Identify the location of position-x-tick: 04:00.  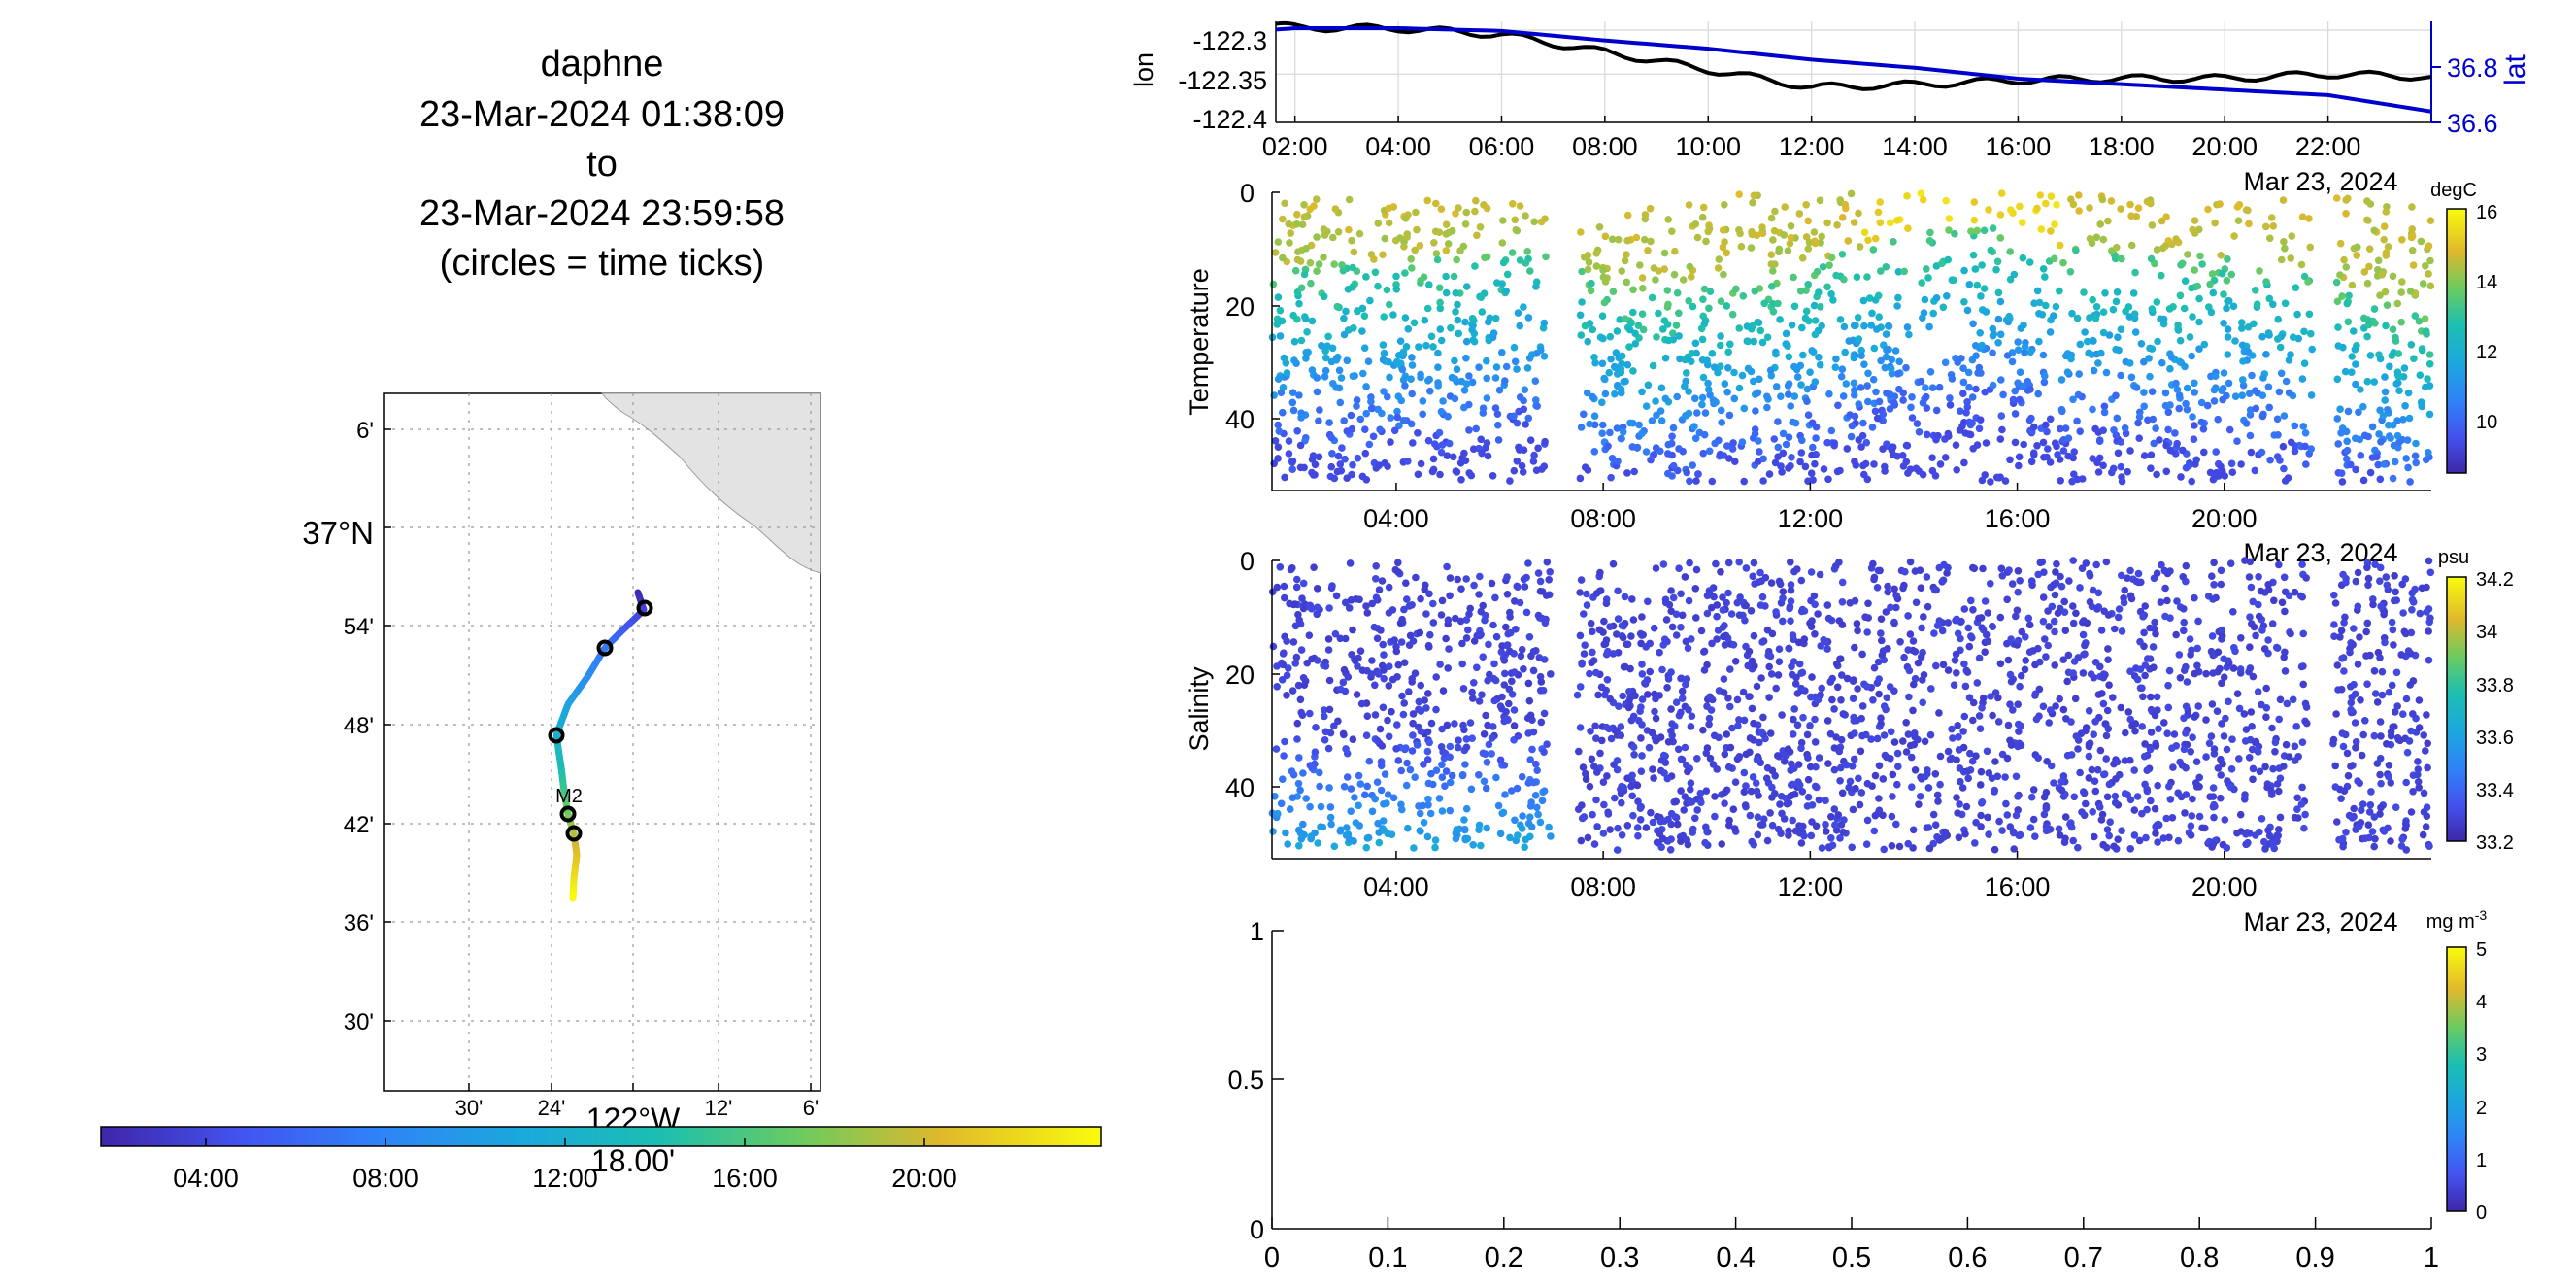
(1398, 146).